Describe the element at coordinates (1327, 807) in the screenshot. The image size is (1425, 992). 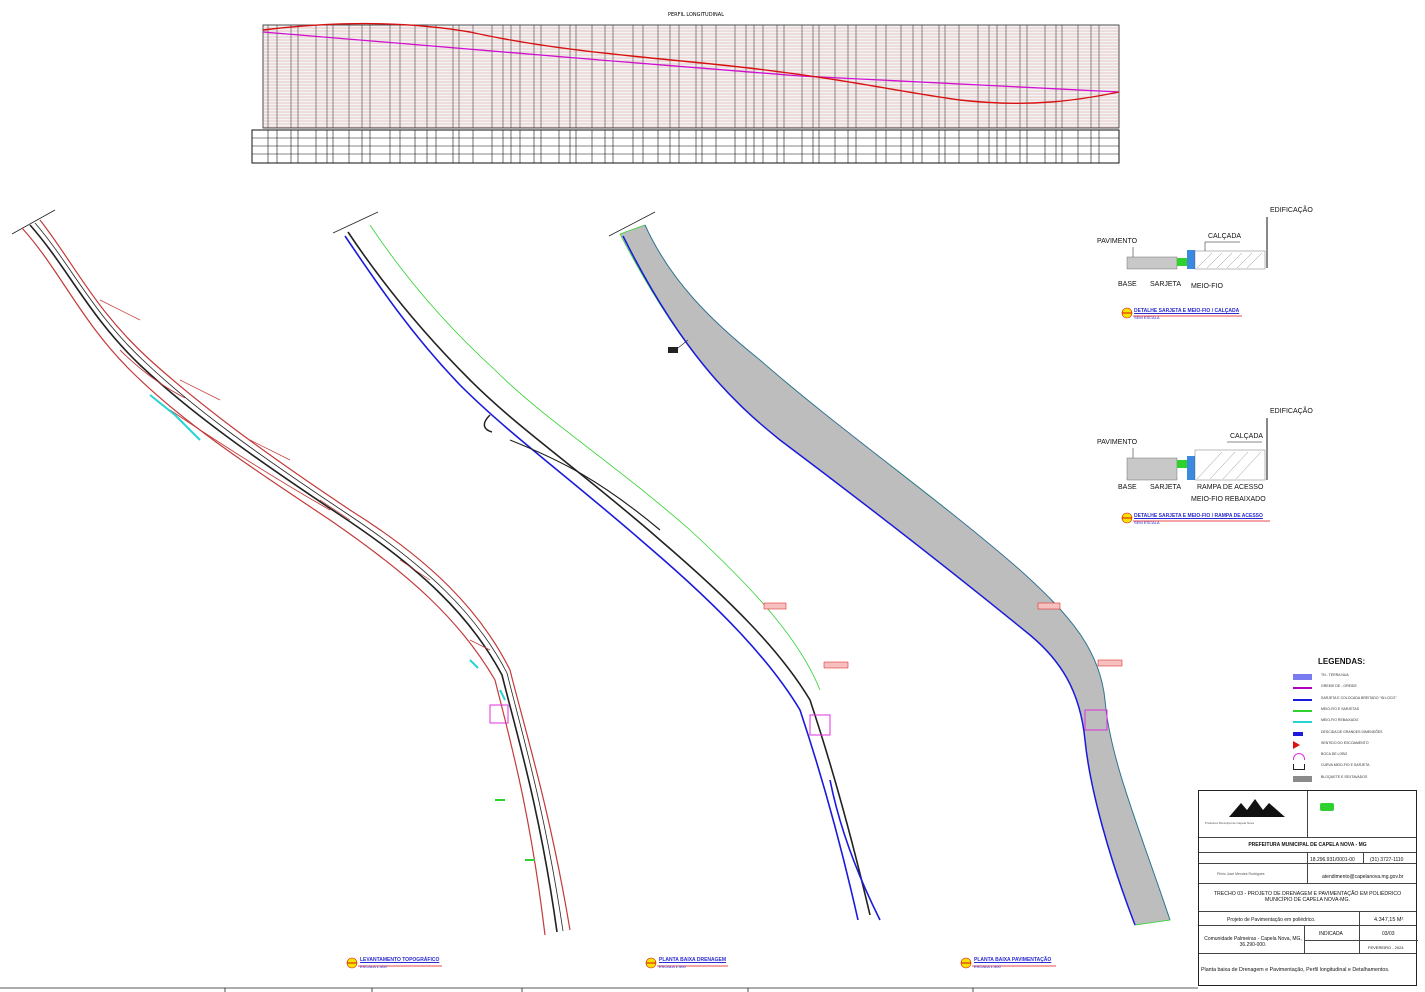
I see `consultant-logo-icon` at that location.